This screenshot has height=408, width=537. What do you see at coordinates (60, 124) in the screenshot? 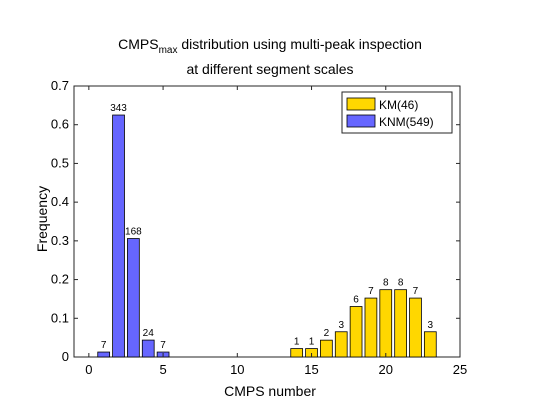
I see `y-tick-label: 0.6` at bounding box center [60, 124].